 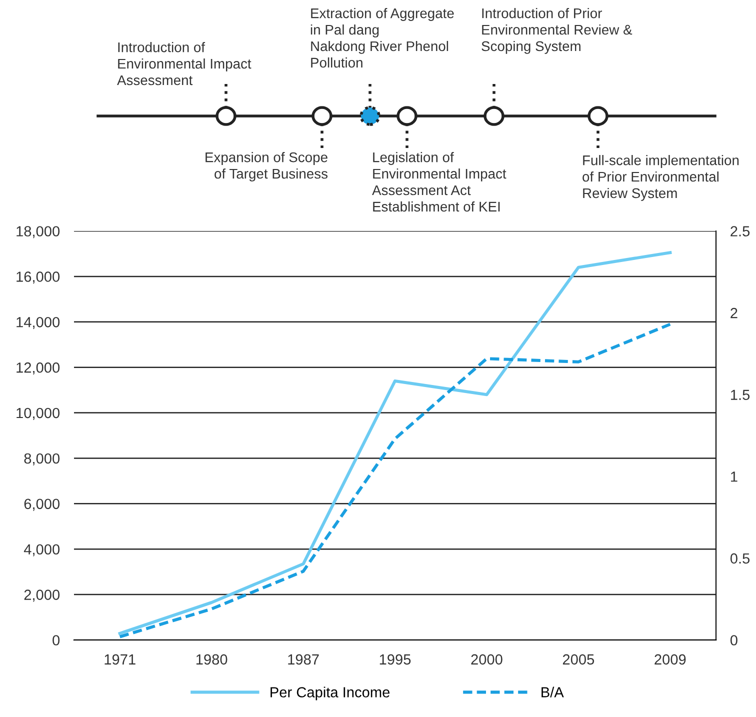 What do you see at coordinates (120, 659) in the screenshot?
I see `x-tick-label: 1971` at bounding box center [120, 659].